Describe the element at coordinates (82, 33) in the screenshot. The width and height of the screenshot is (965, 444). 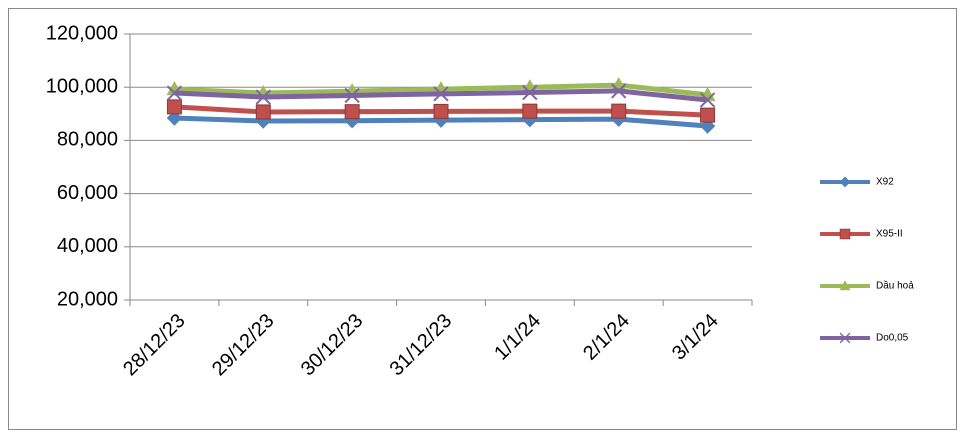
I see `y-tick-label: 120,000` at that location.